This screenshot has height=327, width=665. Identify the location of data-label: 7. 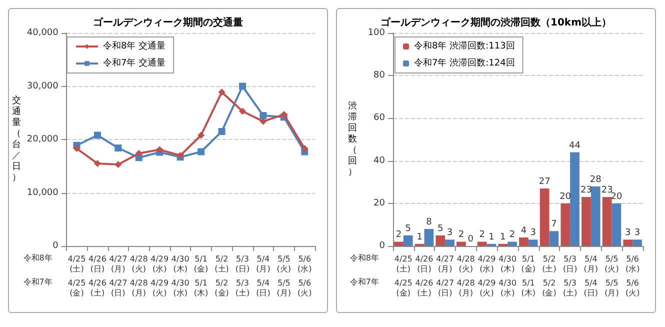
(554, 225).